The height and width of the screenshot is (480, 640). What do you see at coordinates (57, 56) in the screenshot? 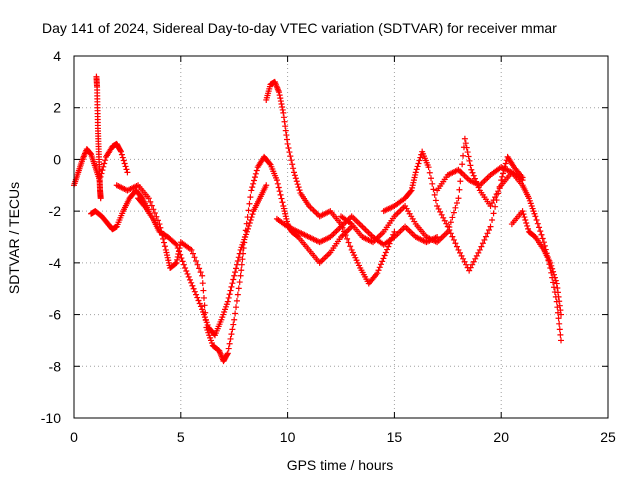
I see `y-tick-label: 4` at bounding box center [57, 56].